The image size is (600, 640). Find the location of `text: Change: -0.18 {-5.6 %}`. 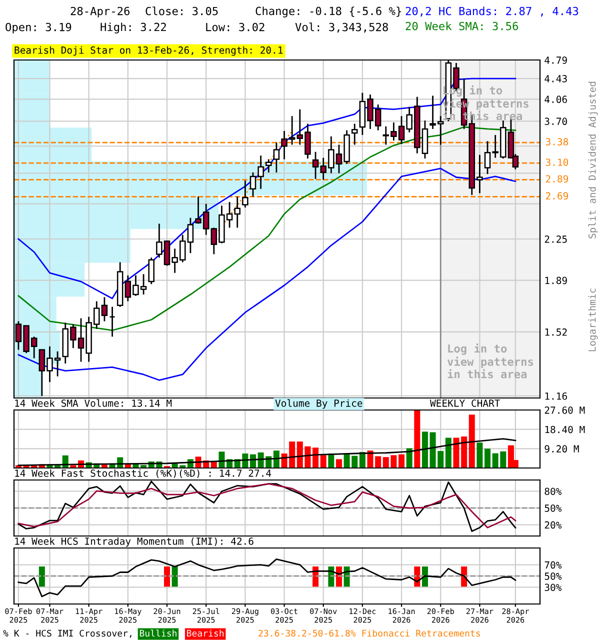

text: Change: -0.18 {-5.6 %} is located at coordinates (328, 12).